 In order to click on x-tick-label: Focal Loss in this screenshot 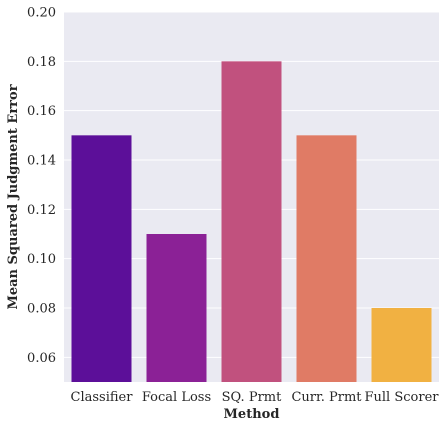, I will do `click(176, 397)`.